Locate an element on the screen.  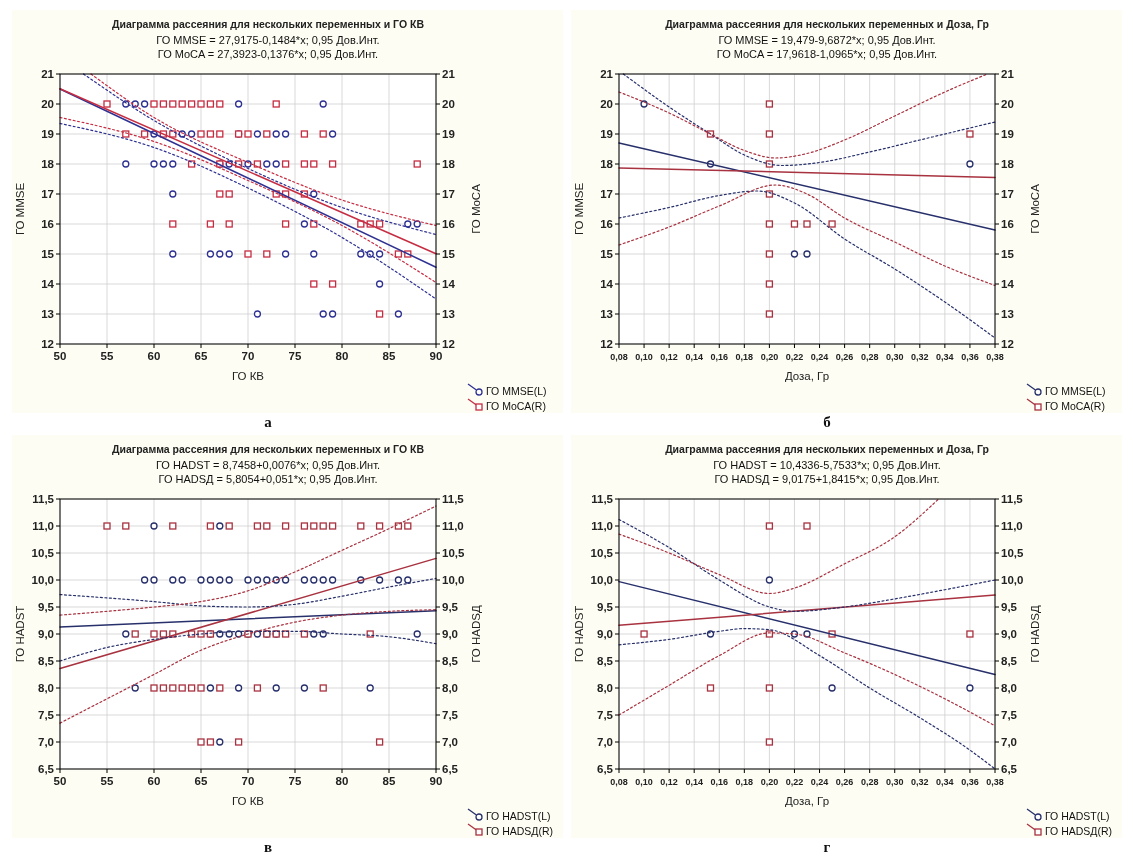
chart-title: Диаграмма рассеяния для нескольких переменных и Доза, Гр is located at coordinates (827, 24).